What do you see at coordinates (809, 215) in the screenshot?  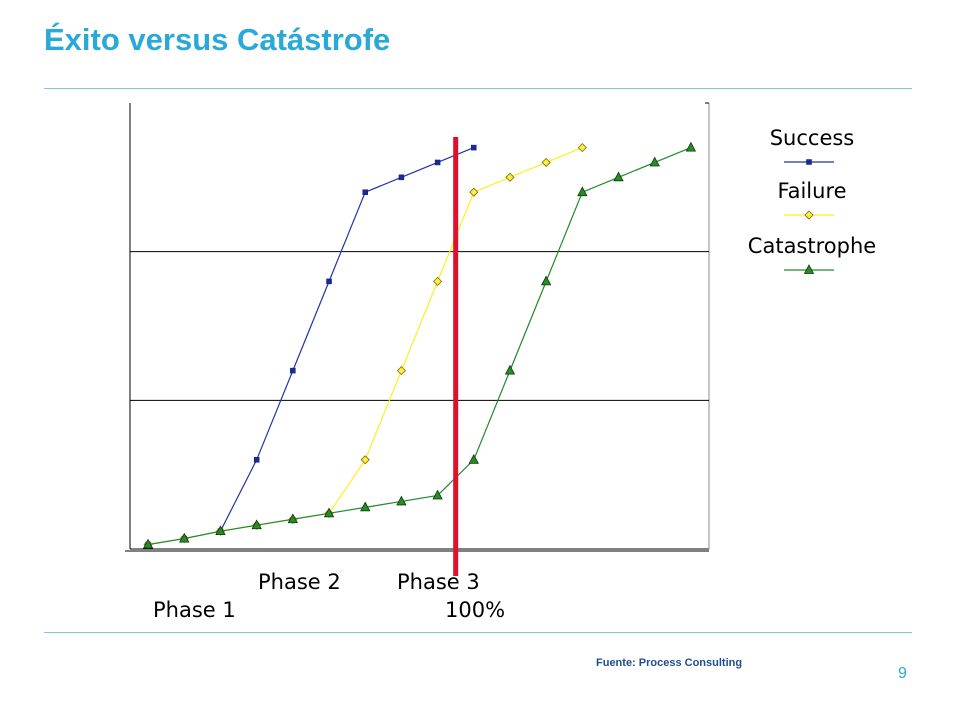 I see `legend-marker-failure` at bounding box center [809, 215].